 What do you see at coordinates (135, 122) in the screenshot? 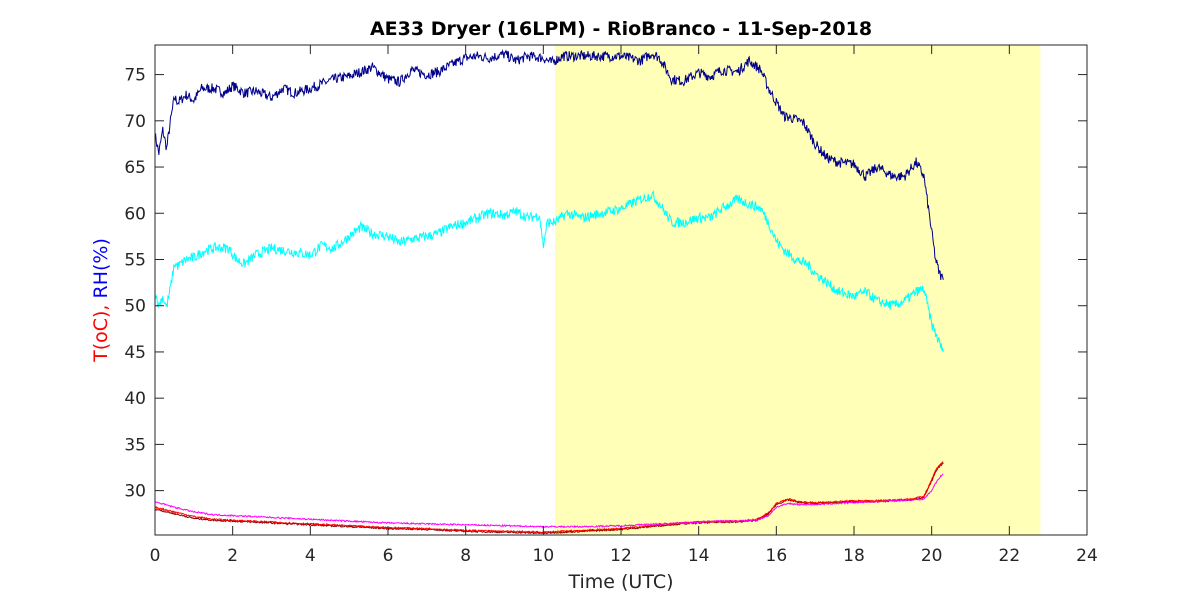
I see `y-tick-label: 70` at bounding box center [135, 122].